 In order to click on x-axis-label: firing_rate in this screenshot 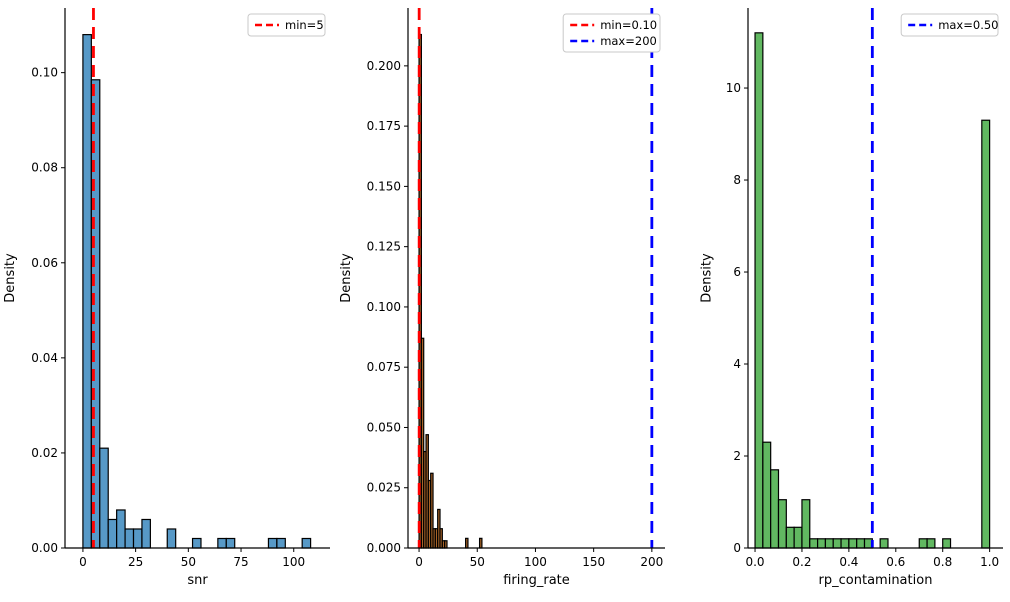, I will do `click(536, 580)`.